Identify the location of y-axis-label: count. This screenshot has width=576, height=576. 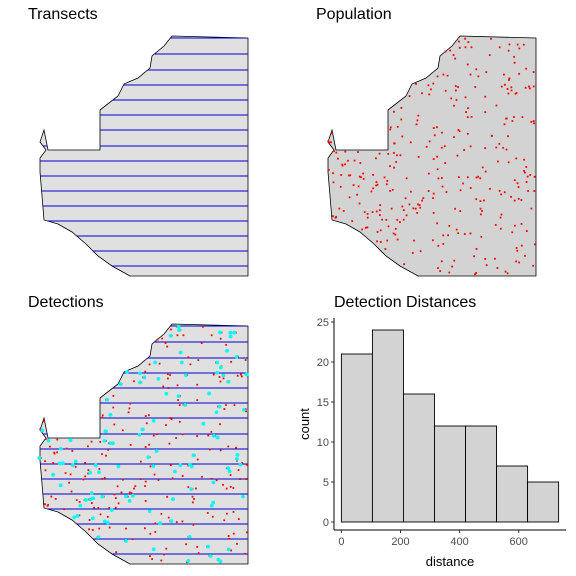
(304, 424).